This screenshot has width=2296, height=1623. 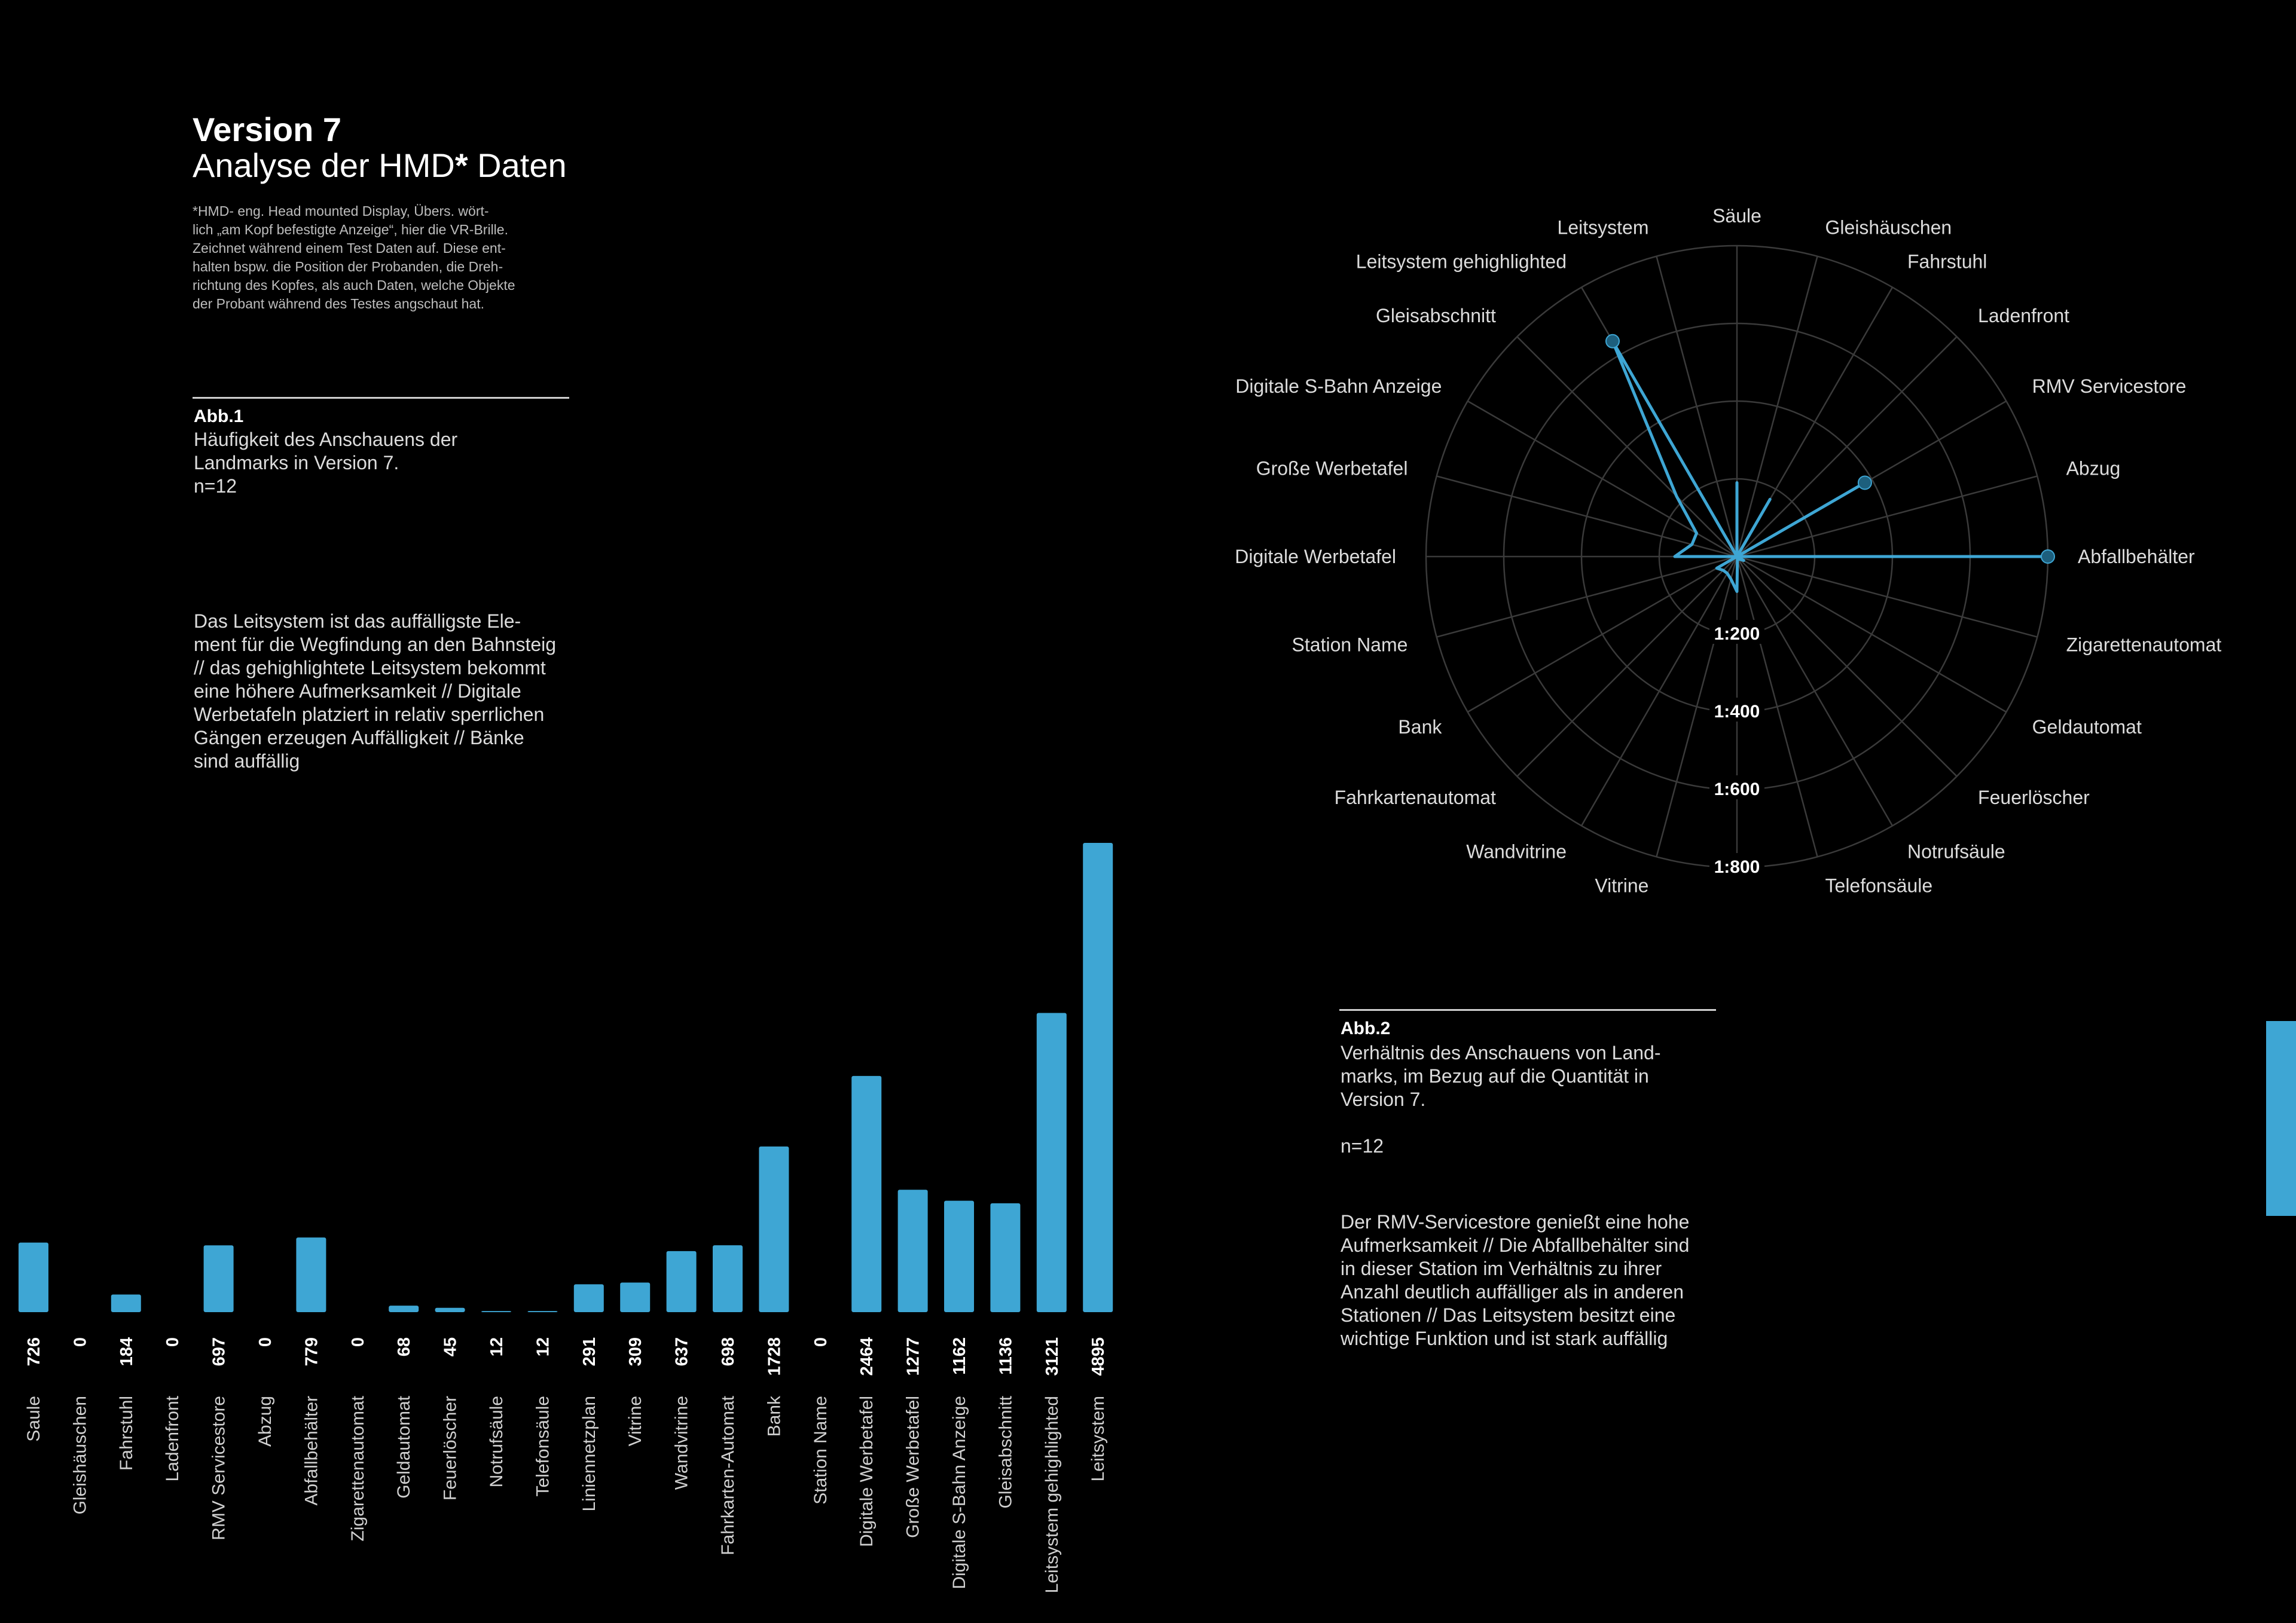 I want to click on bar-value-label: 45, so click(x=450, y=1347).